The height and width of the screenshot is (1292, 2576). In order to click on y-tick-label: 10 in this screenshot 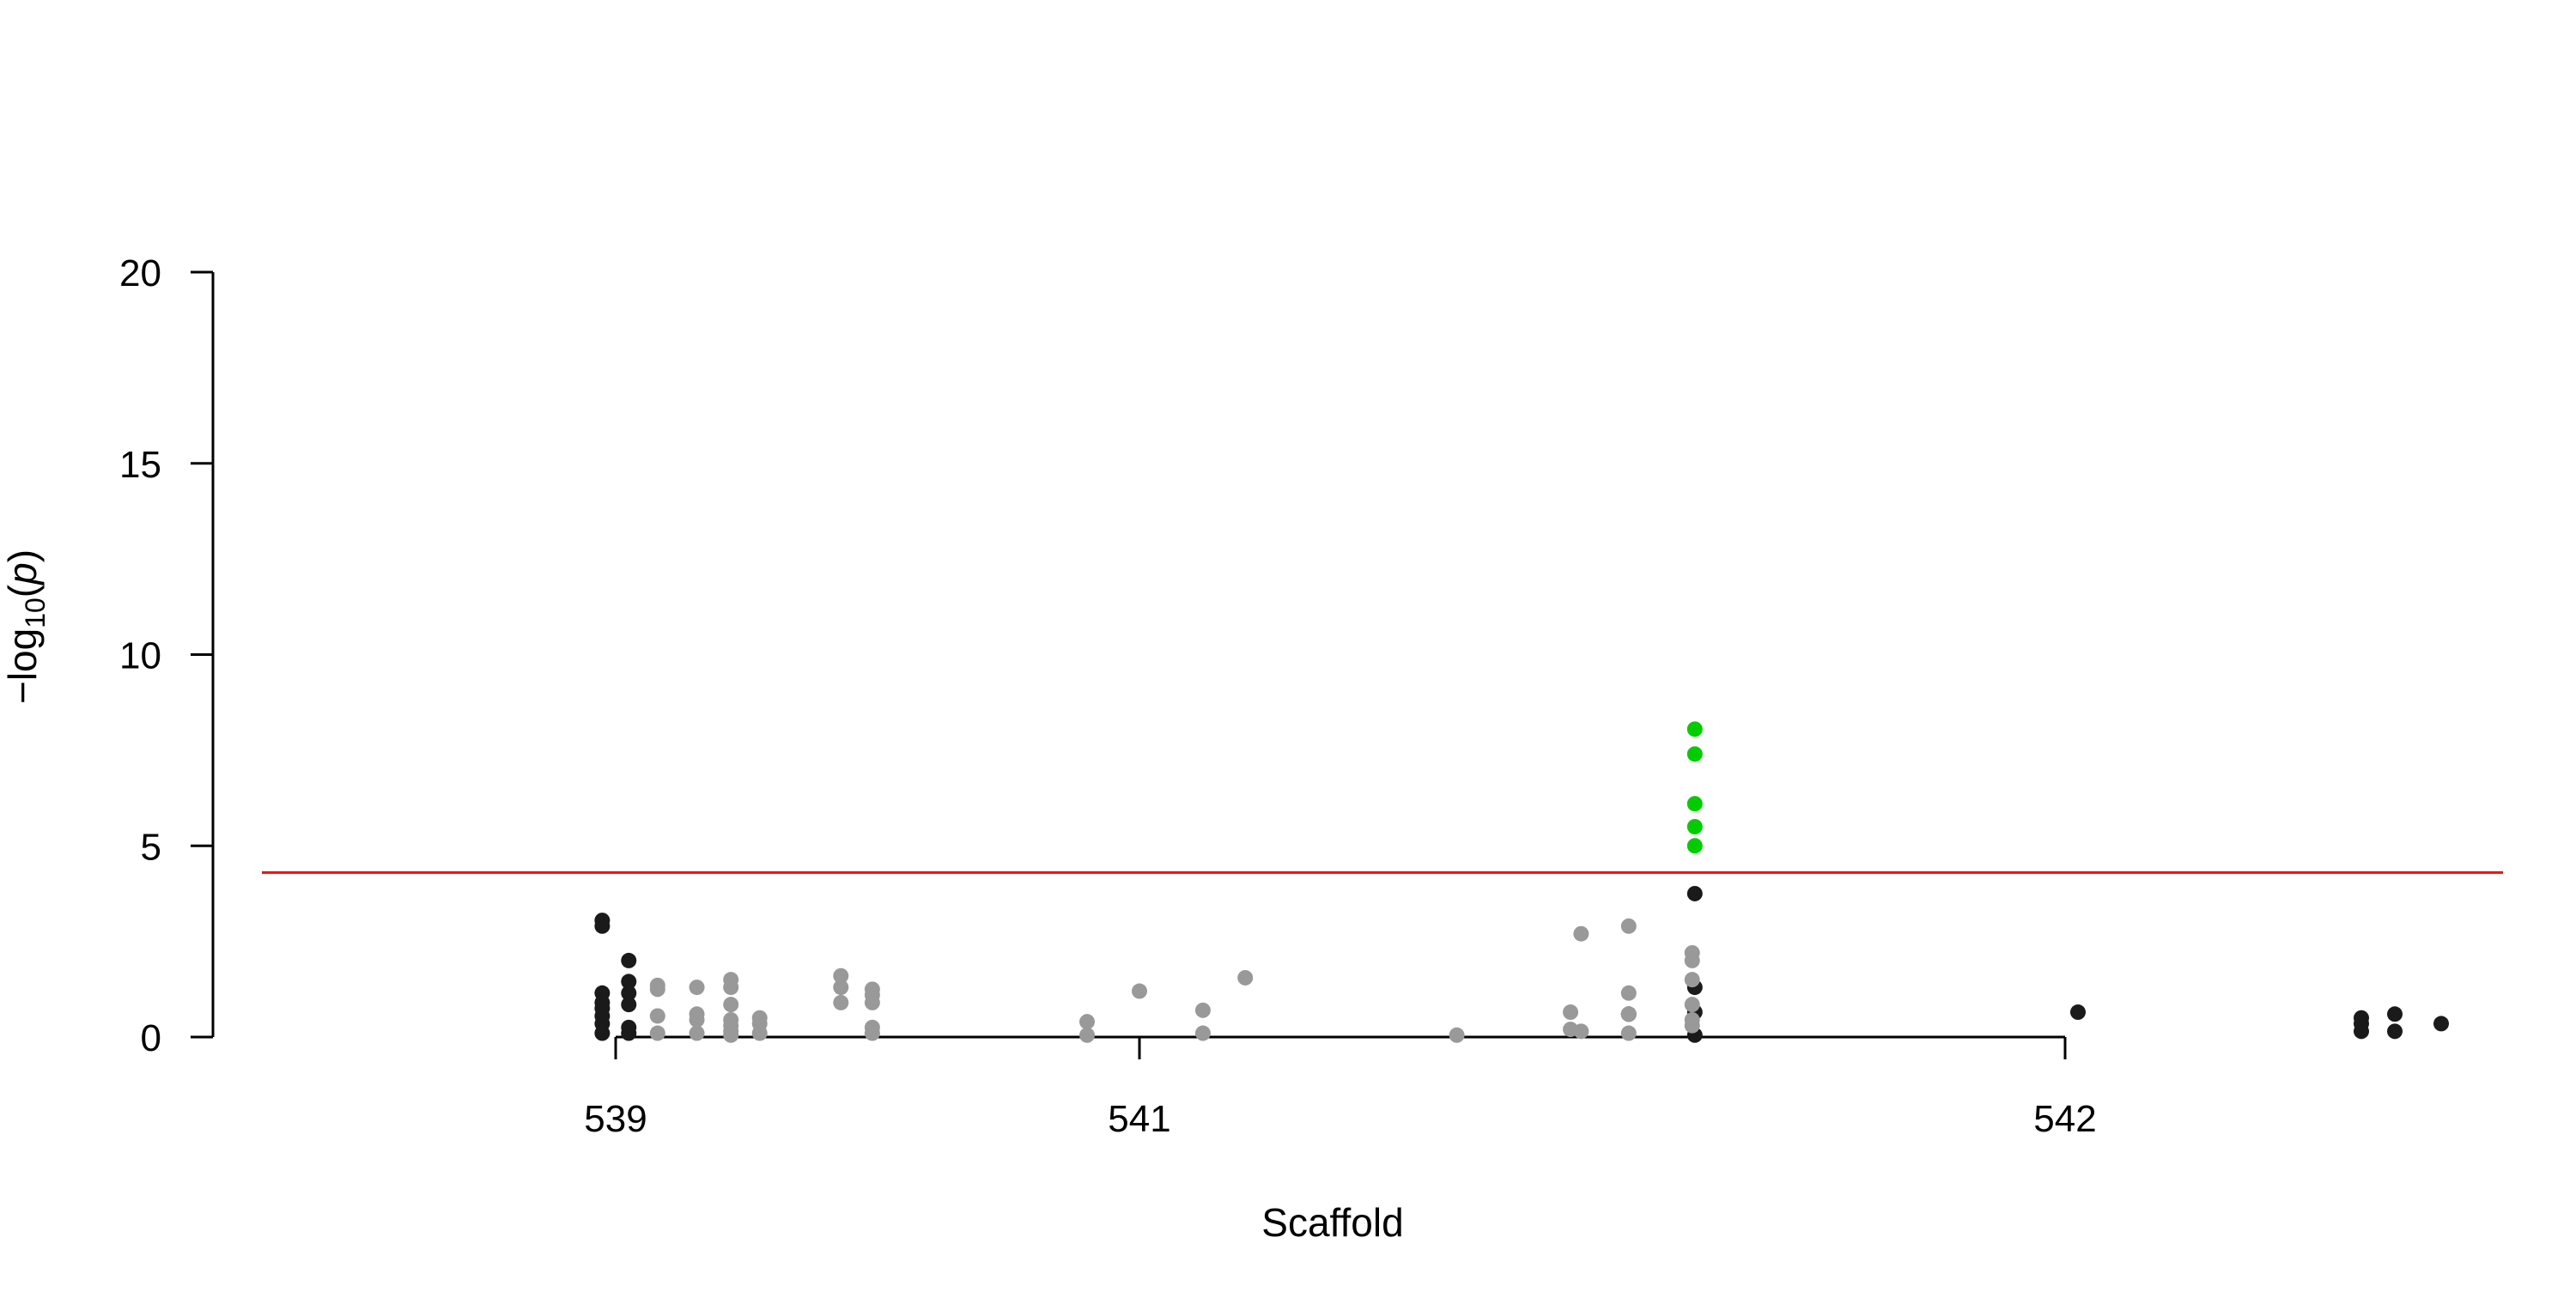, I will do `click(140, 656)`.